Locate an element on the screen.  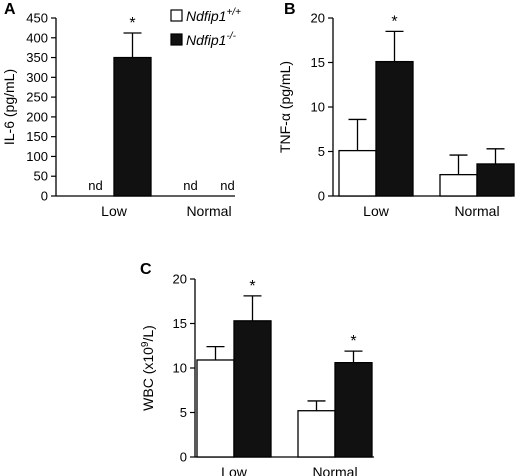
y-tick-label: 200 is located at coordinates (37, 116).